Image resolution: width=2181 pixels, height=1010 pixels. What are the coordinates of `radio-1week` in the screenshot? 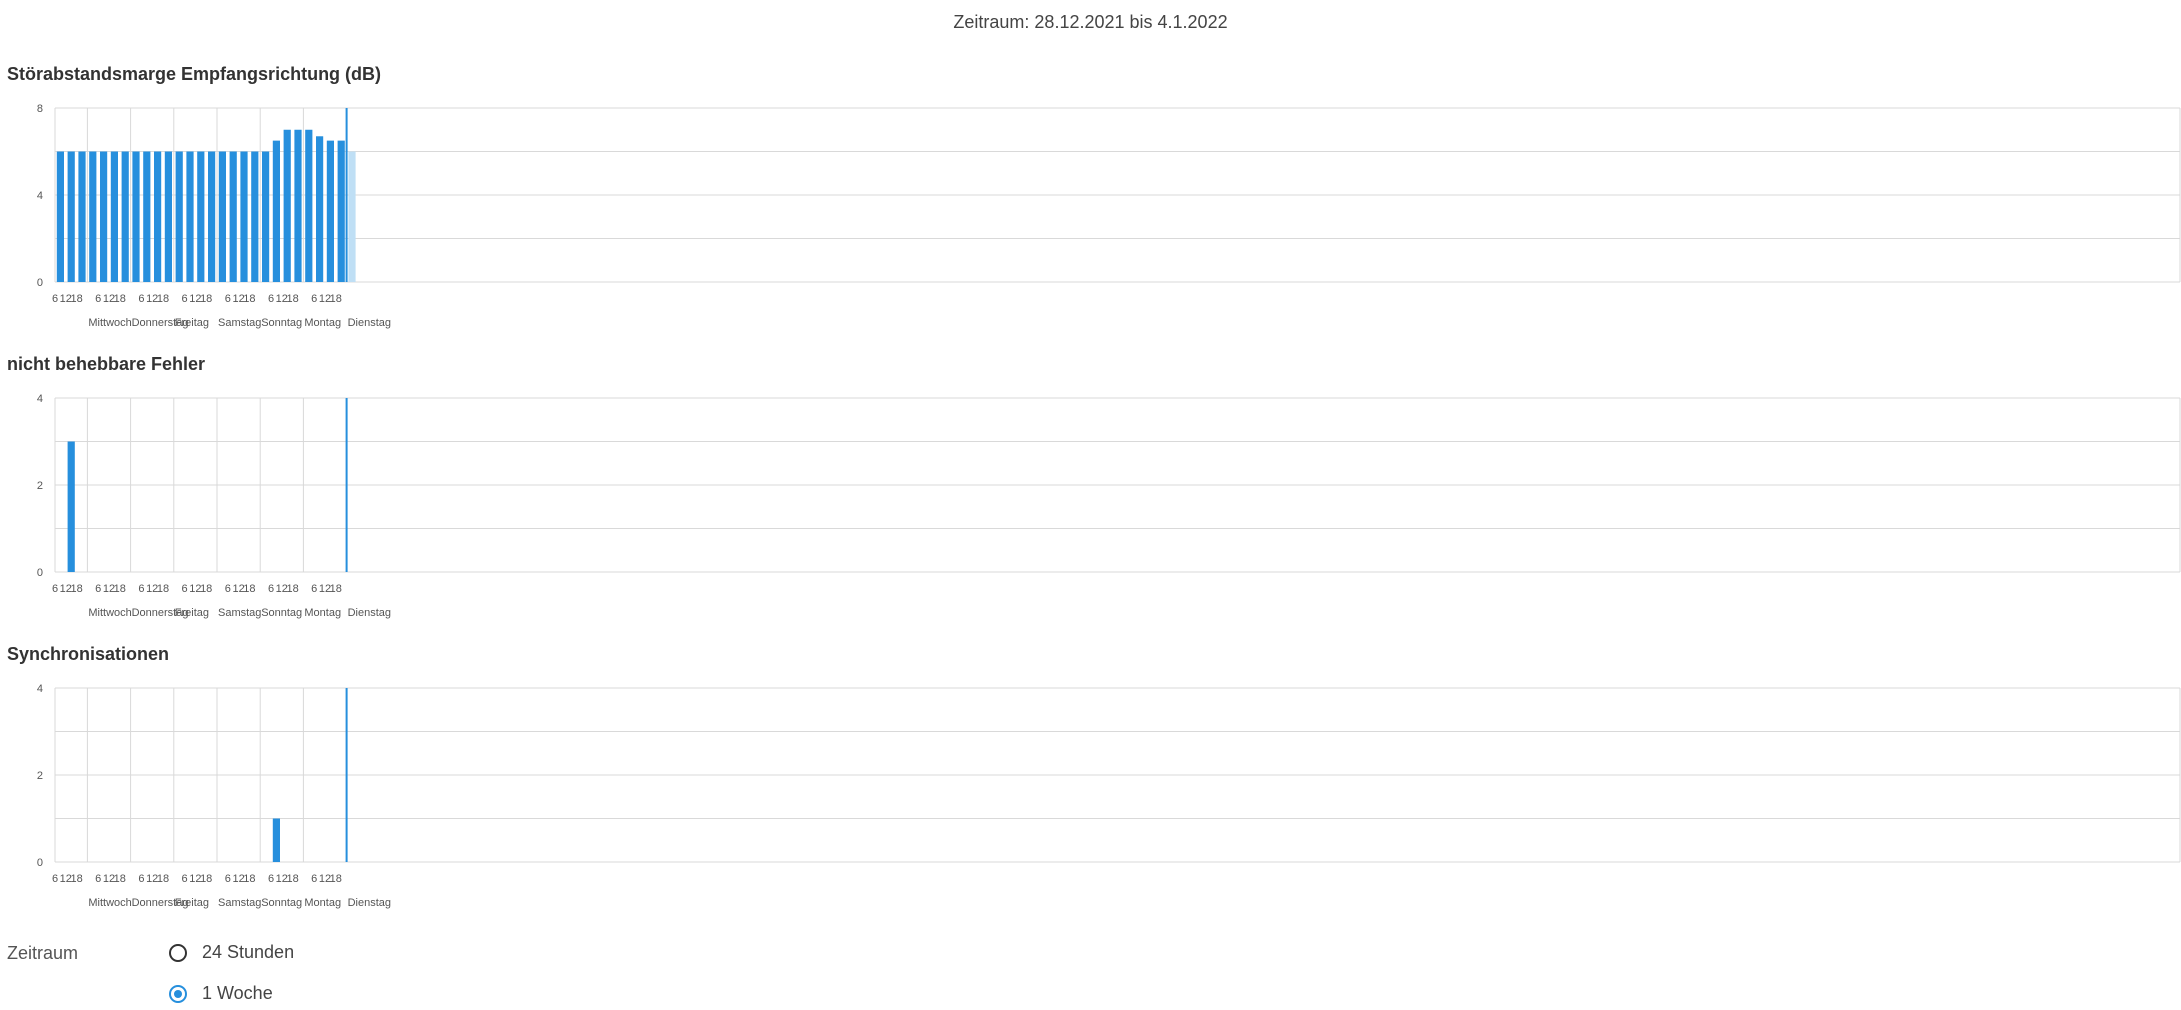 It's located at (178, 993).